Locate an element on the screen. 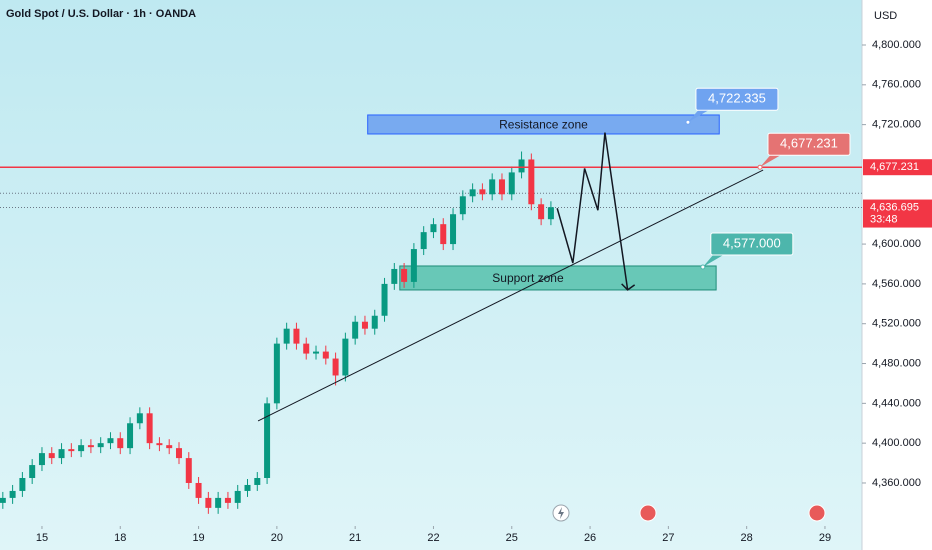 Image resolution: width=932 pixels, height=550 pixels. event-icon-glyph is located at coordinates (561, 513).